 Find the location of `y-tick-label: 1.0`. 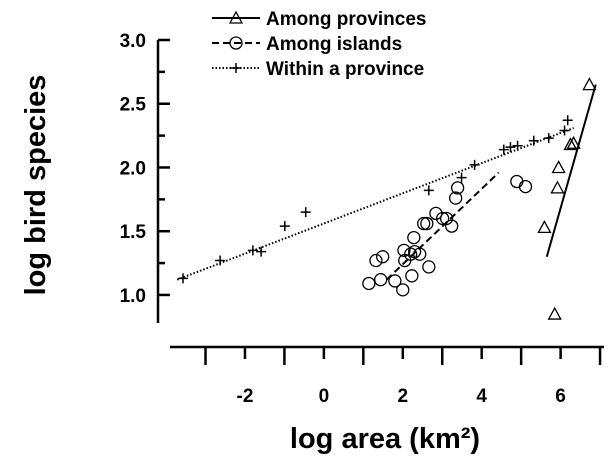

y-tick-label: 1.0 is located at coordinates (133, 296).